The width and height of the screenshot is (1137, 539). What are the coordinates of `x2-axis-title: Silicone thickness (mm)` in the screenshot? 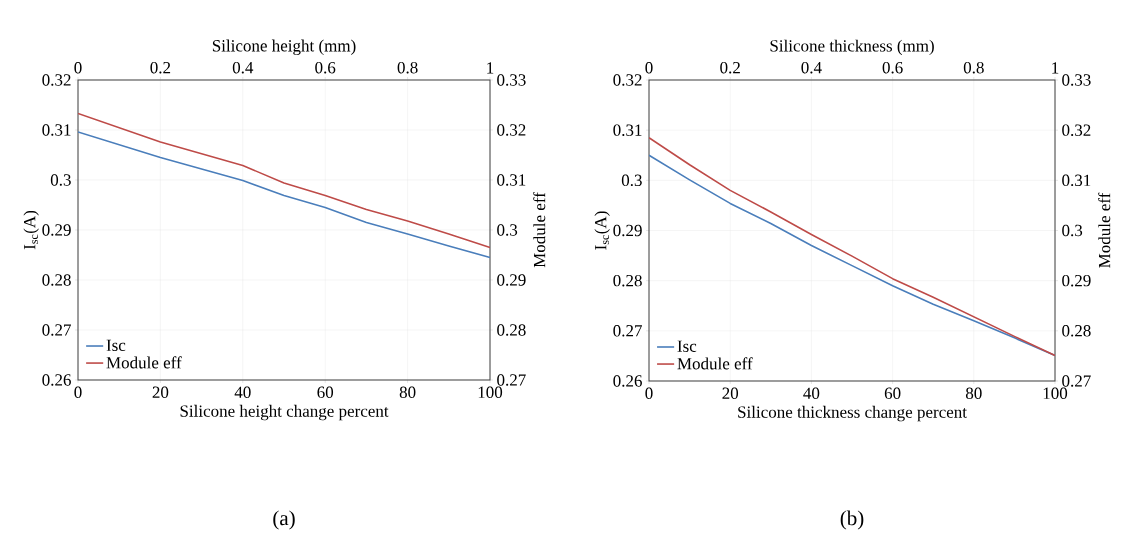 It's located at (852, 47).